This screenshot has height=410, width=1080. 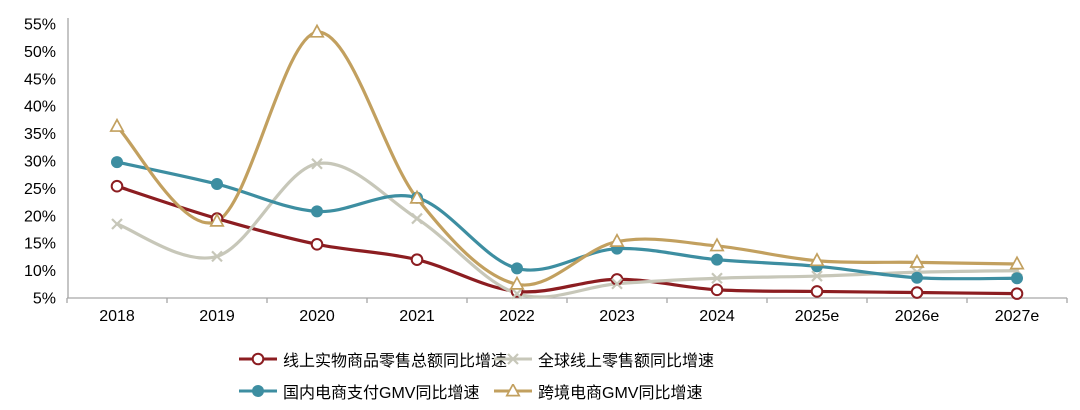 I want to click on legend-row-2: 国内电商支付GMV同比增速 跨境电商GMV同比增速, so click(x=476, y=391).